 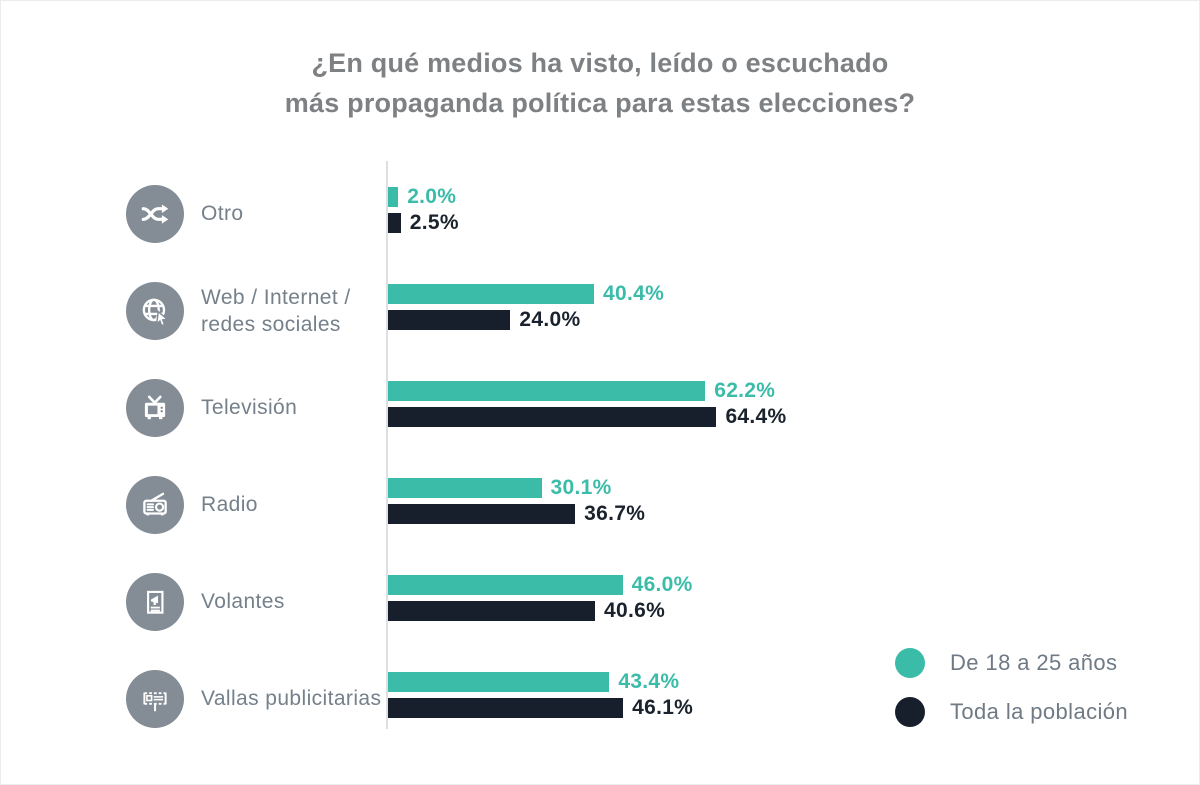 I want to click on table-row: Televisión 62.2% 64.4%, so click(x=600, y=403).